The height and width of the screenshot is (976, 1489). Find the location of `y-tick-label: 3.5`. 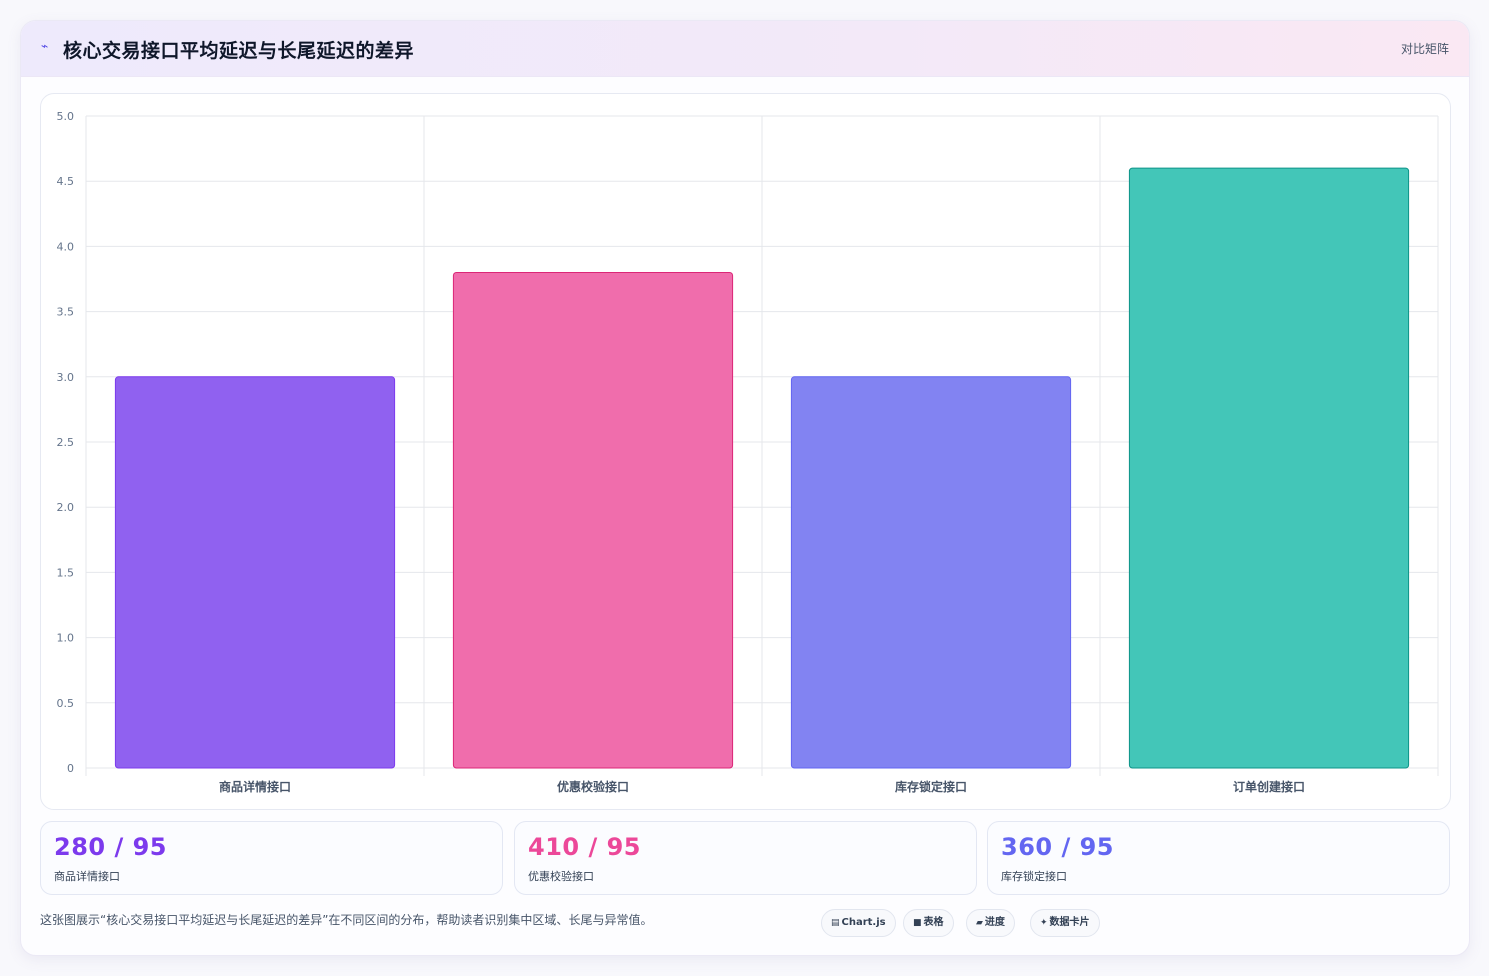

y-tick-label: 3.5 is located at coordinates (66, 312).